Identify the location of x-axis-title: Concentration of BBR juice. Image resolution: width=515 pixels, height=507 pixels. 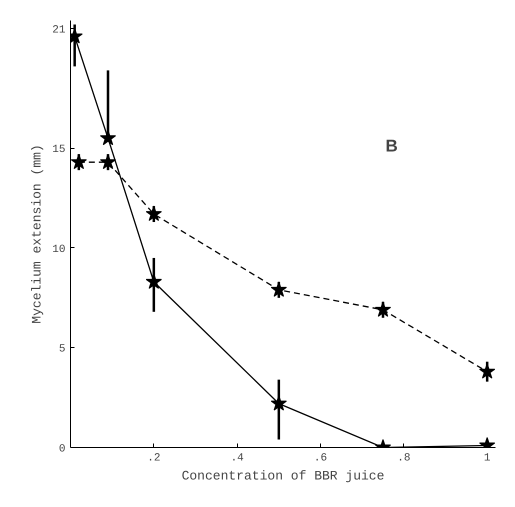
(283, 476).